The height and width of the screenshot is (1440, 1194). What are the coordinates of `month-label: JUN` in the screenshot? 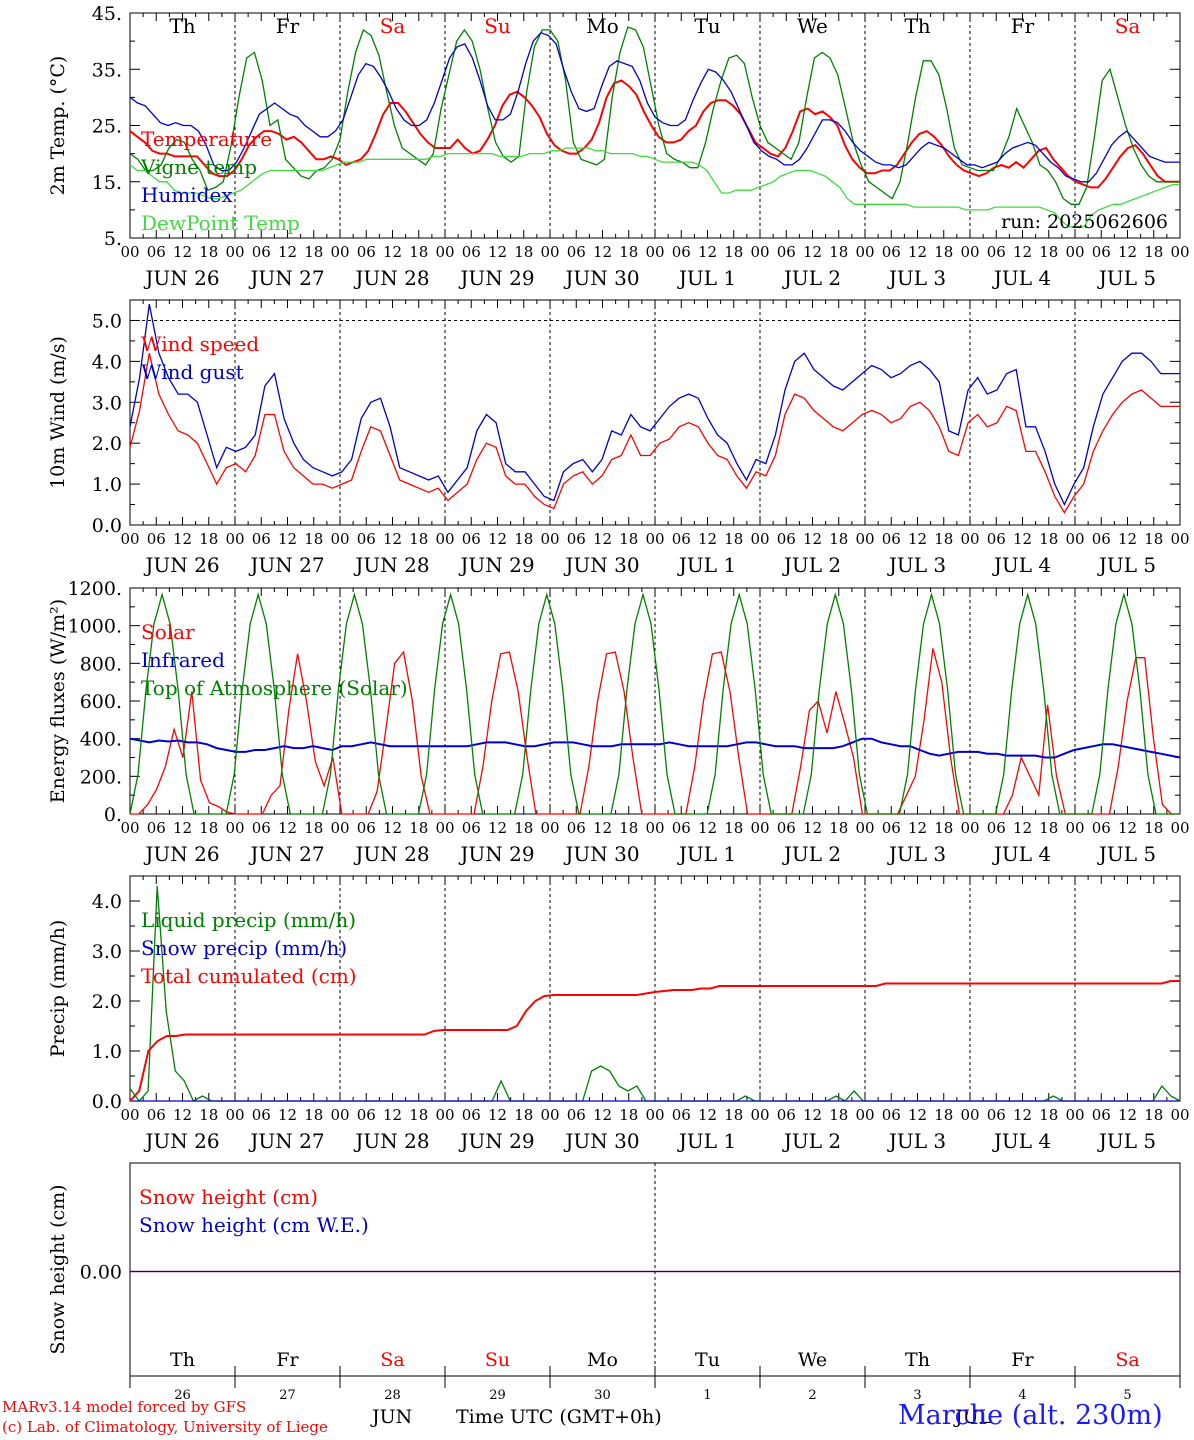 It's located at (392, 1417).